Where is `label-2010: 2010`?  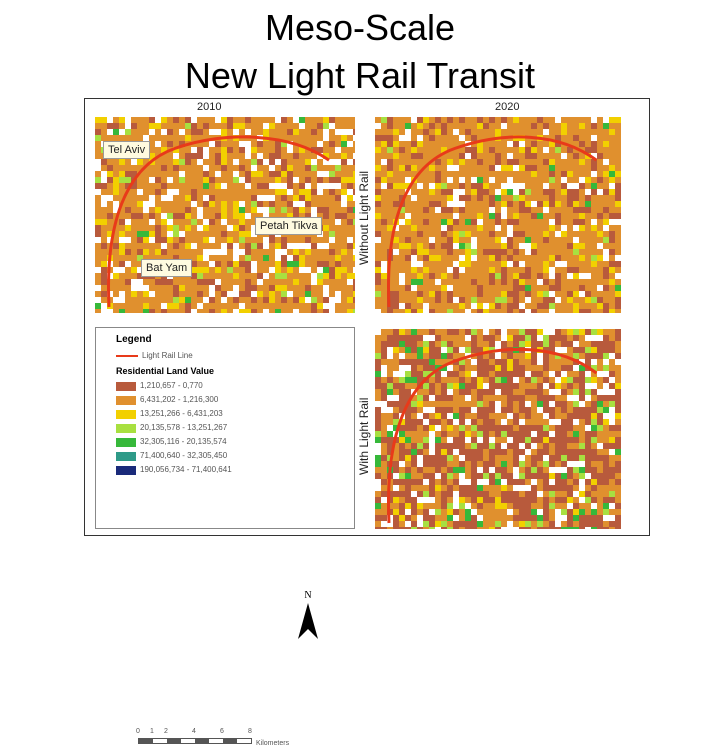
label-2010: 2010 is located at coordinates (209, 107).